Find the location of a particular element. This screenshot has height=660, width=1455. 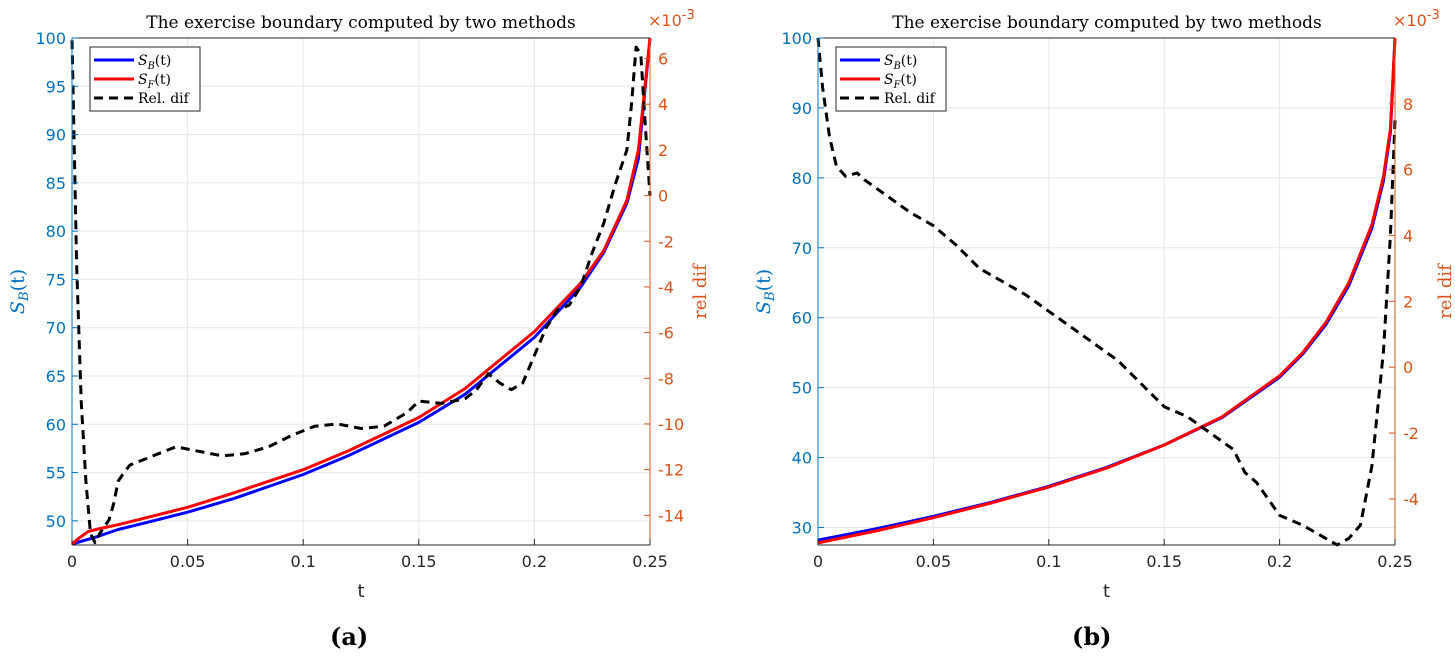

y2-tick-label: -12 is located at coordinates (671, 470).